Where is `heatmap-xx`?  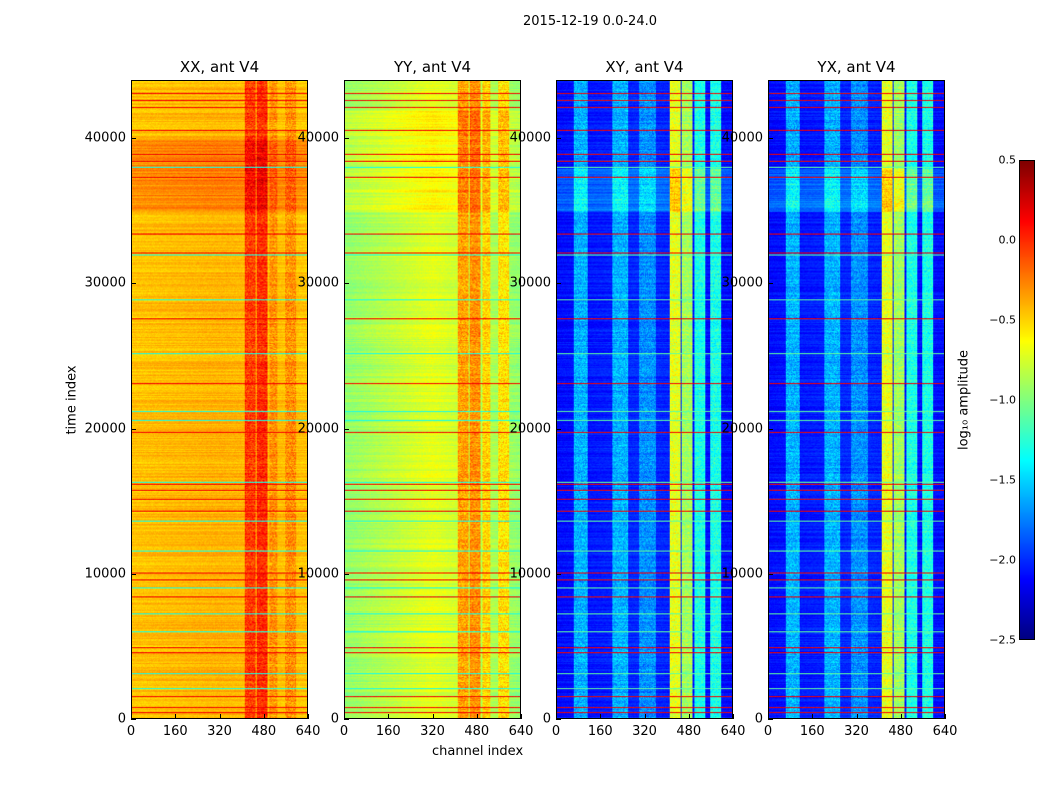 heatmap-xx is located at coordinates (219, 399).